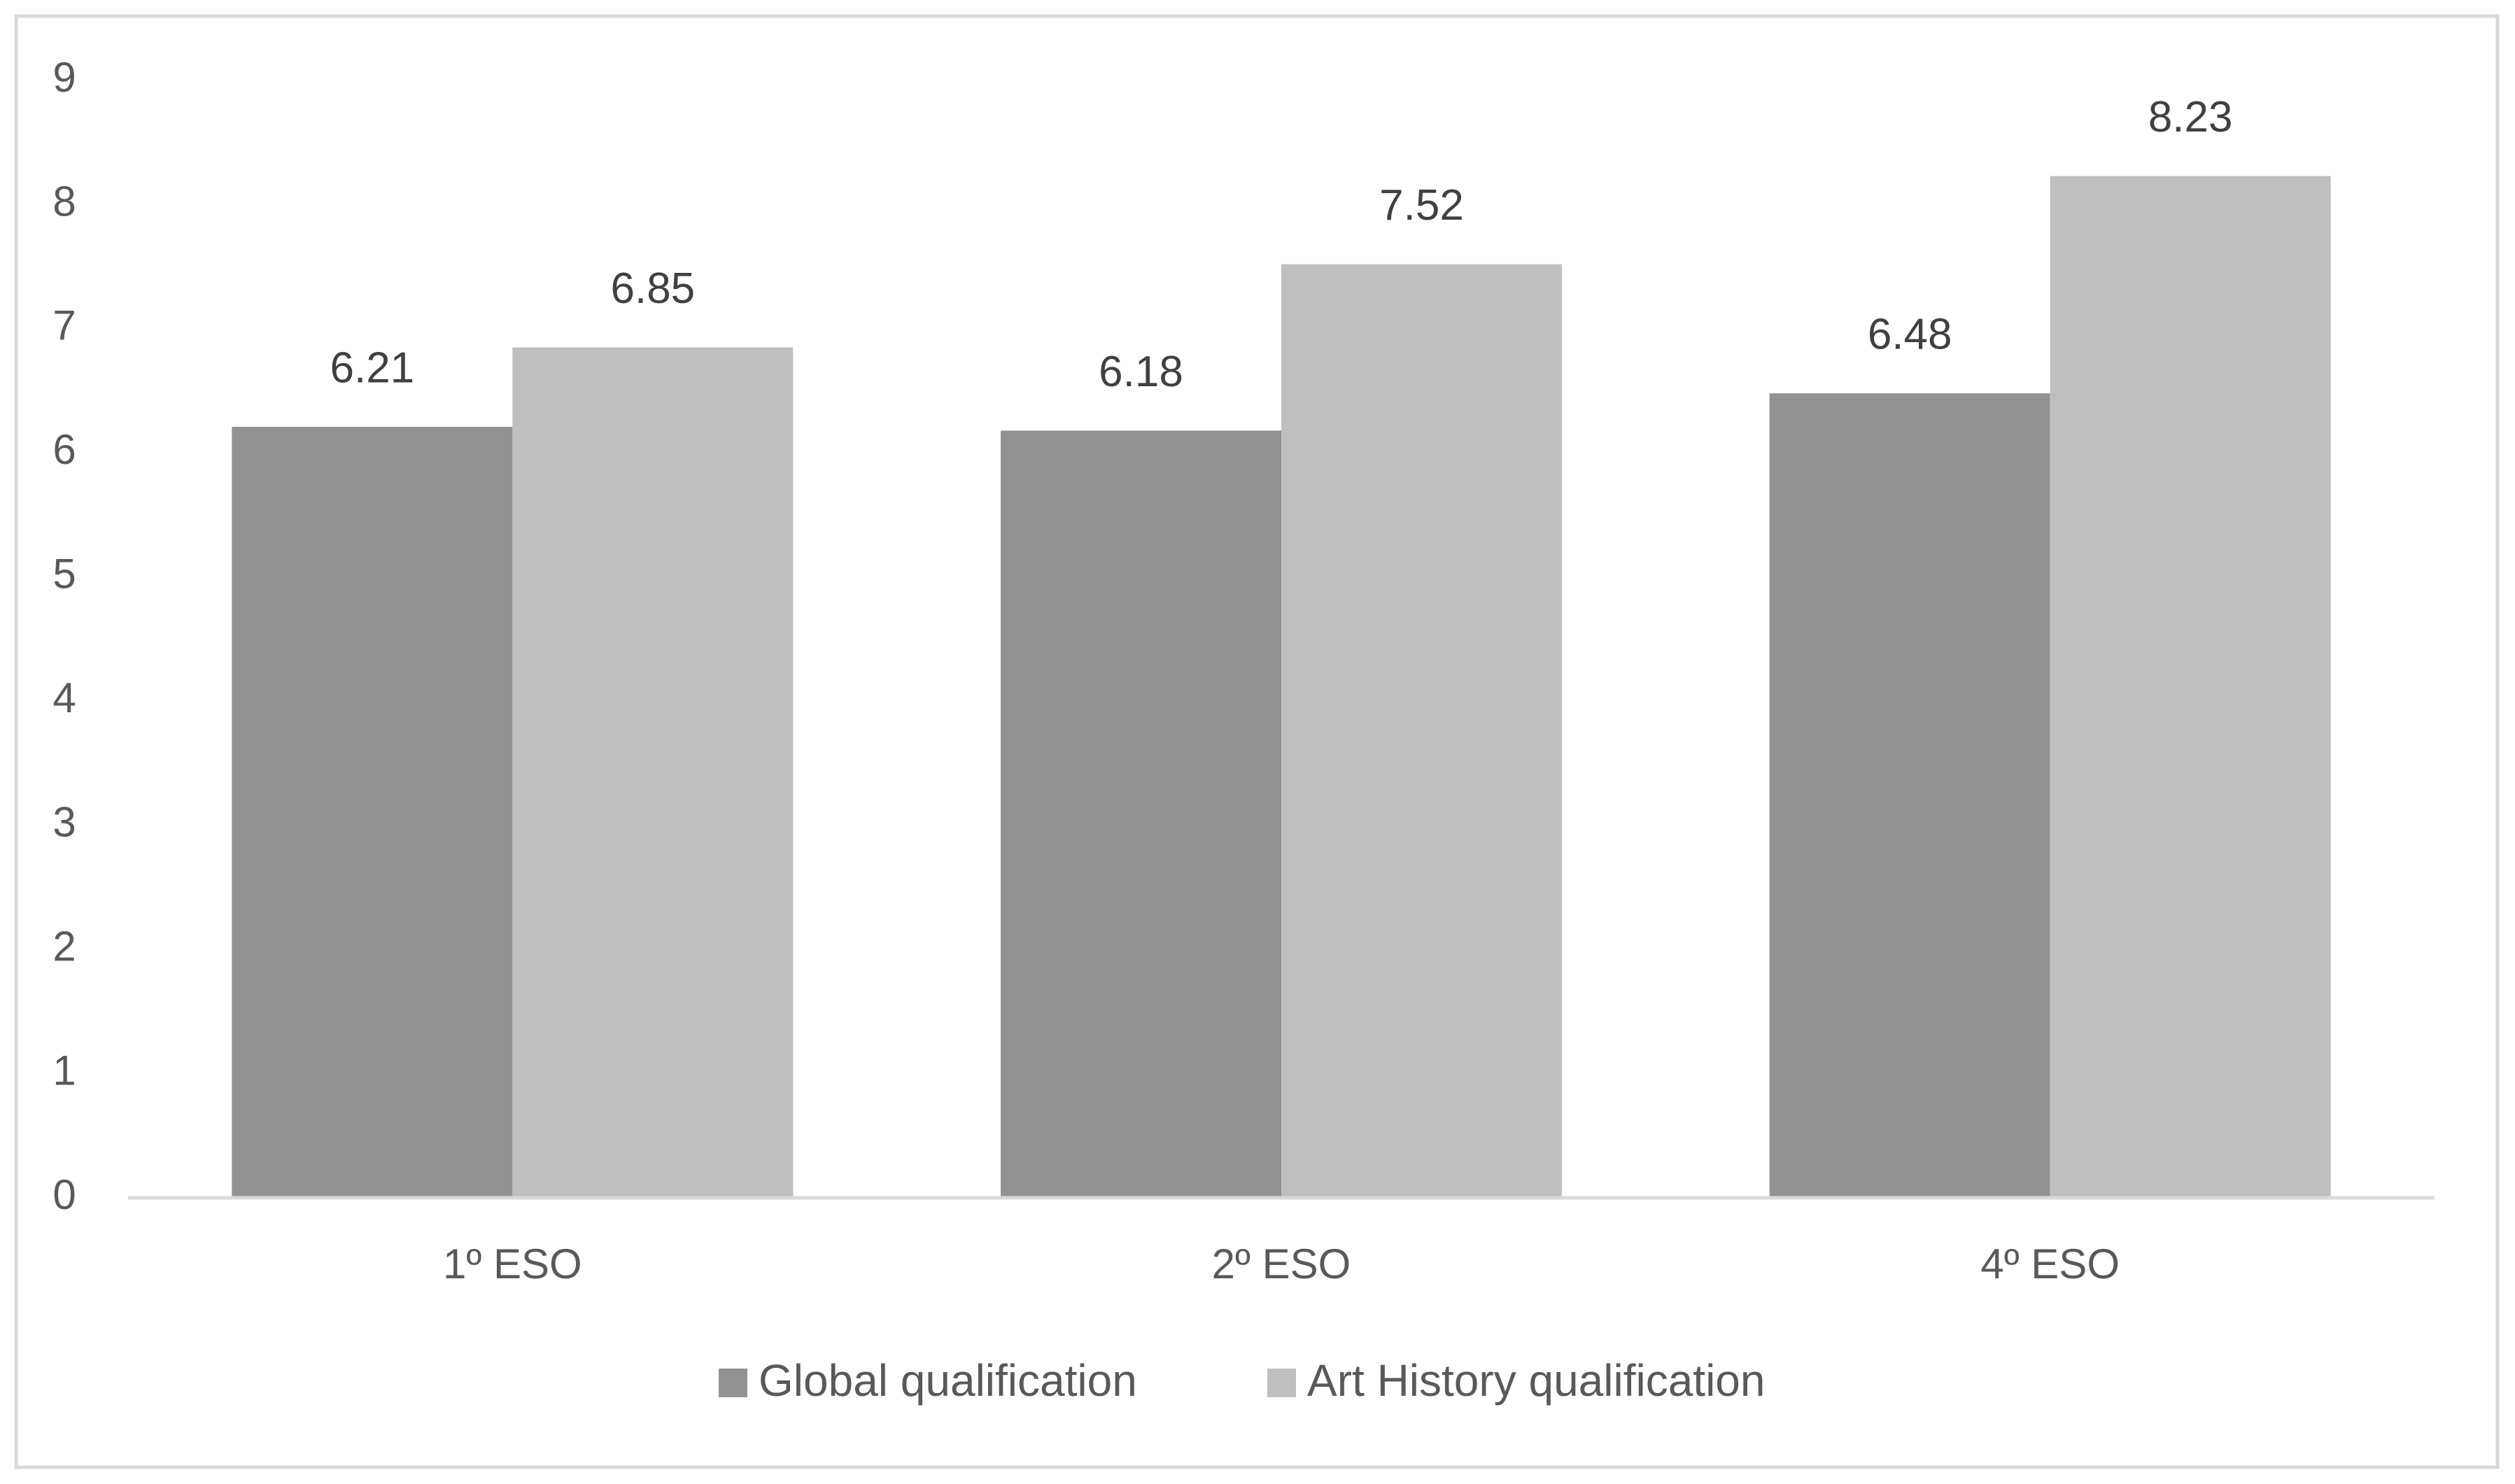  I want to click on y-tick-label: 4, so click(64, 697).